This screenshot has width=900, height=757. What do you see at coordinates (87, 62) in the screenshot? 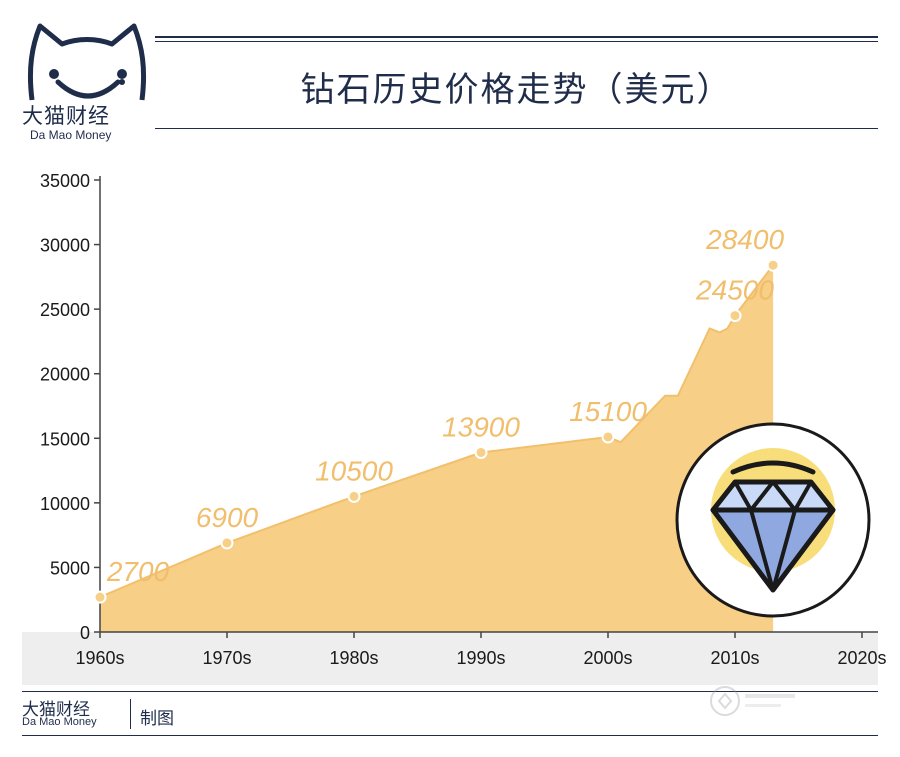
I see `cat-logo-icon` at bounding box center [87, 62].